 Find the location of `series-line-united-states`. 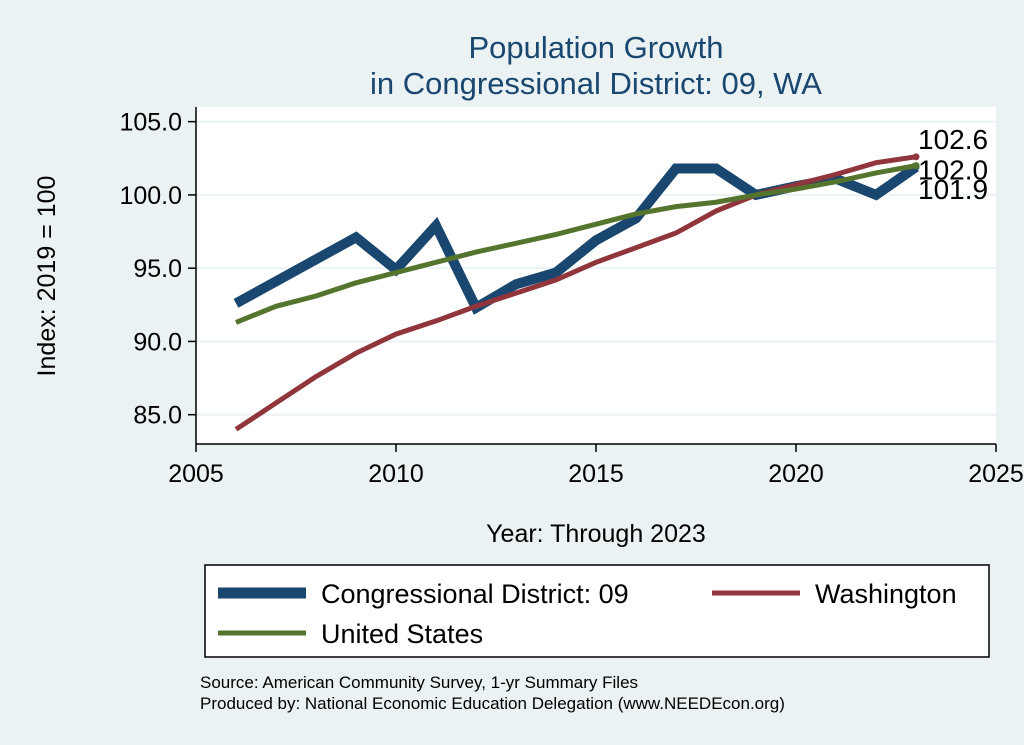

series-line-united-states is located at coordinates (576, 244).